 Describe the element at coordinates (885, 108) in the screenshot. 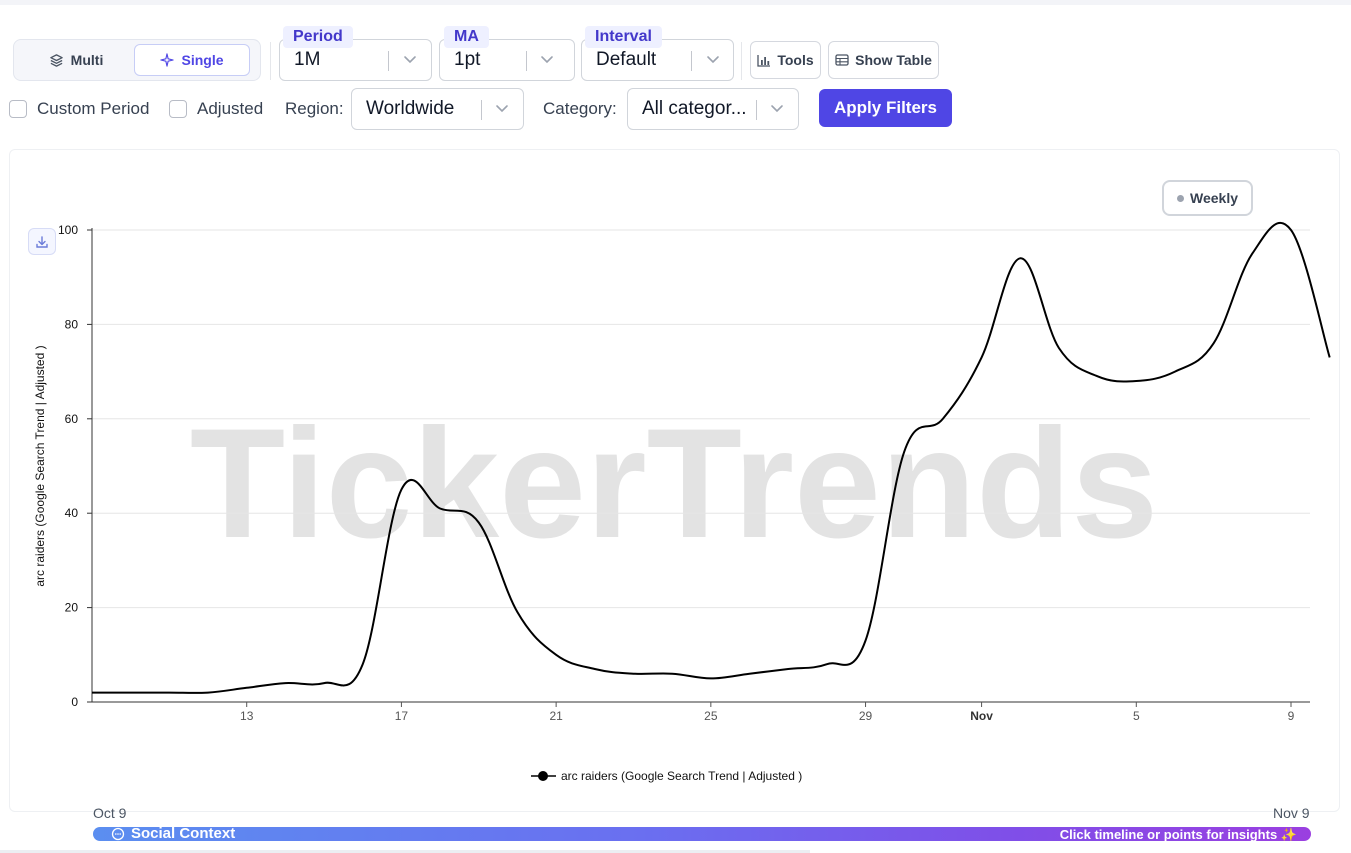

I see `apply-filters-button: Apply Filters` at that location.